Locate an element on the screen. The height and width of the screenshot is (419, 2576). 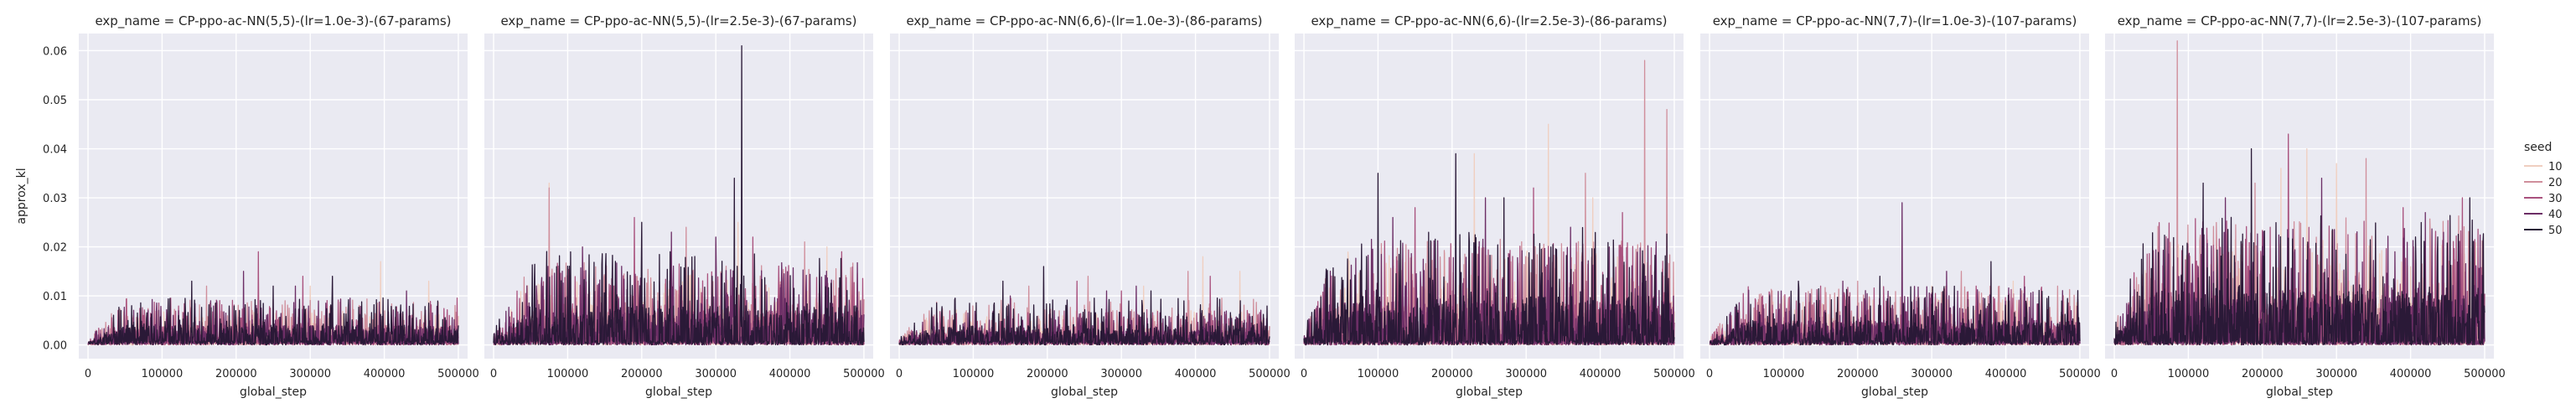
legend-label: 30 is located at coordinates (2555, 199).